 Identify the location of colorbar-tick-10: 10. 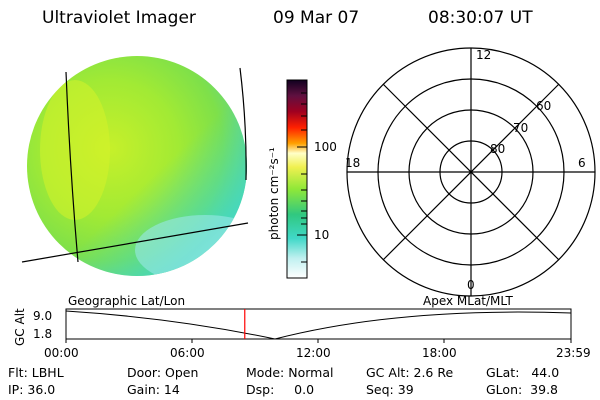
(321, 235).